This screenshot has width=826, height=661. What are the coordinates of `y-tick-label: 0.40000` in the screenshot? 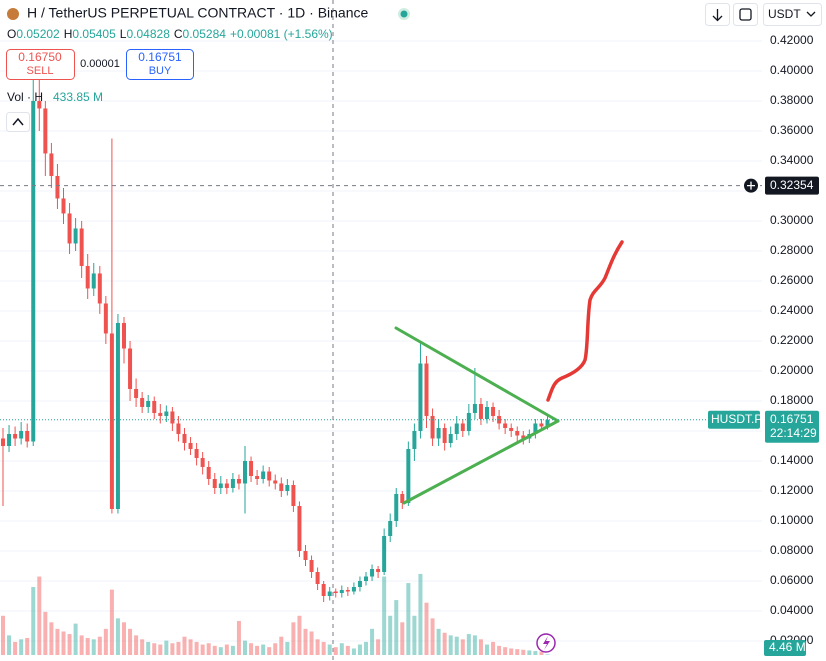 It's located at (792, 70).